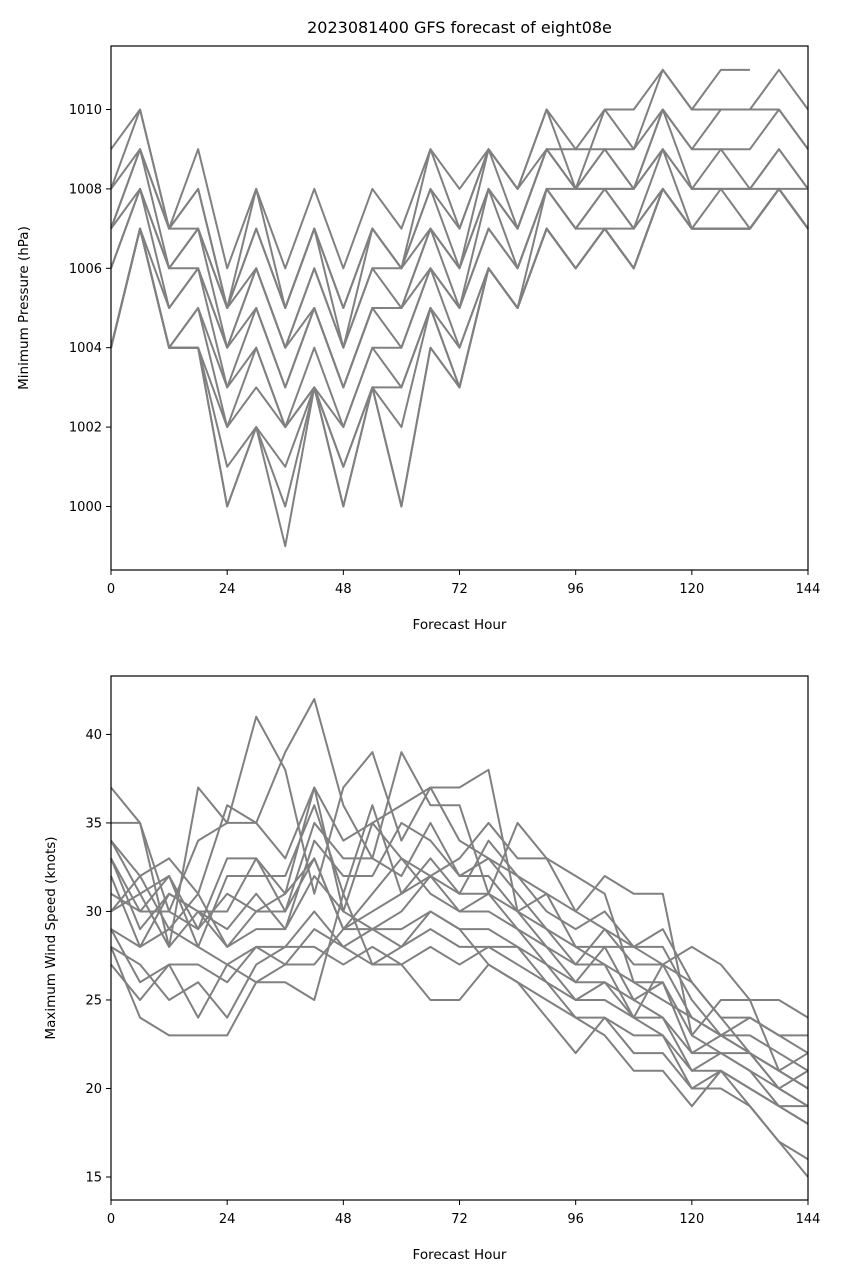  Describe the element at coordinates (227, 589) in the screenshot. I see `pressure-x-tick-label: 24` at that location.